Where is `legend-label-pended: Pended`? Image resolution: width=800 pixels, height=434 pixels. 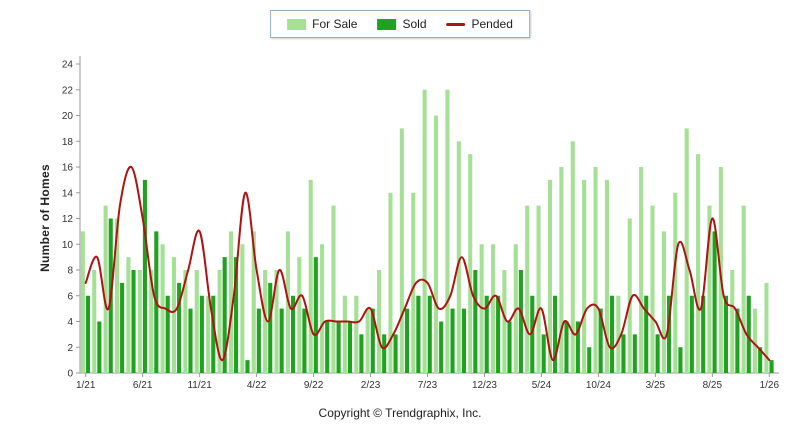 legend-label-pended: Pended is located at coordinates (492, 24).